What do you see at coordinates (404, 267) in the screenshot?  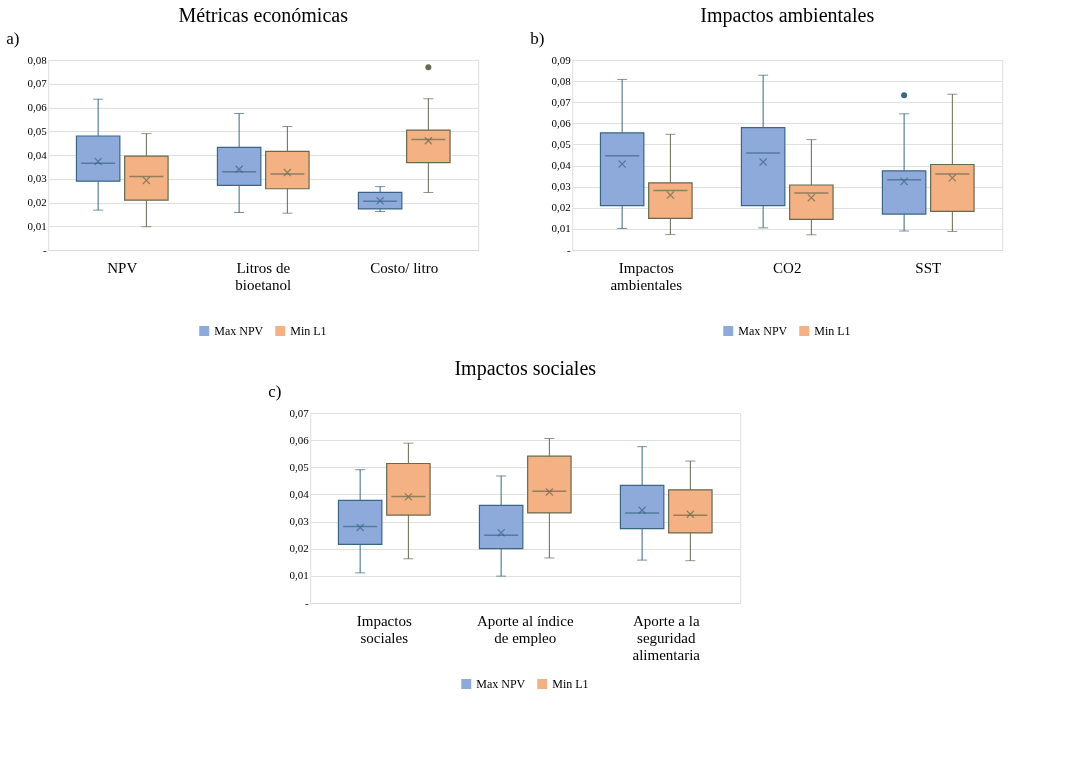 I see `x-tick-label: Costo/ litro` at bounding box center [404, 267].